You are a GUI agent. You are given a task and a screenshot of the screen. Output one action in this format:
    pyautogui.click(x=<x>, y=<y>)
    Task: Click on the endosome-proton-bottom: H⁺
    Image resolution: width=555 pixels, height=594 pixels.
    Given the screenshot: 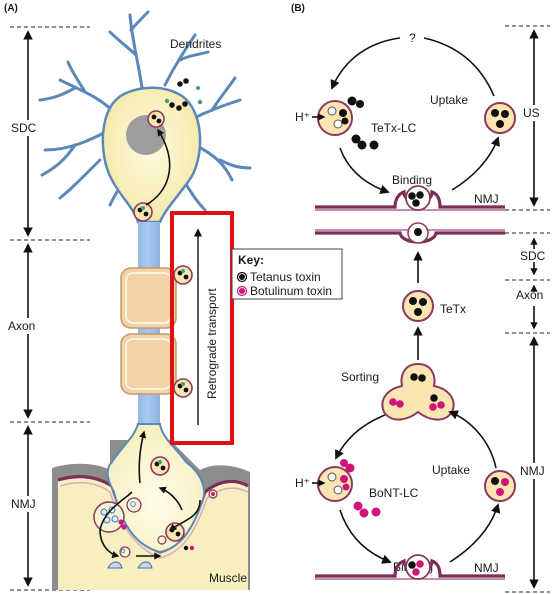 What is the action you would take?
    pyautogui.click(x=324, y=484)
    